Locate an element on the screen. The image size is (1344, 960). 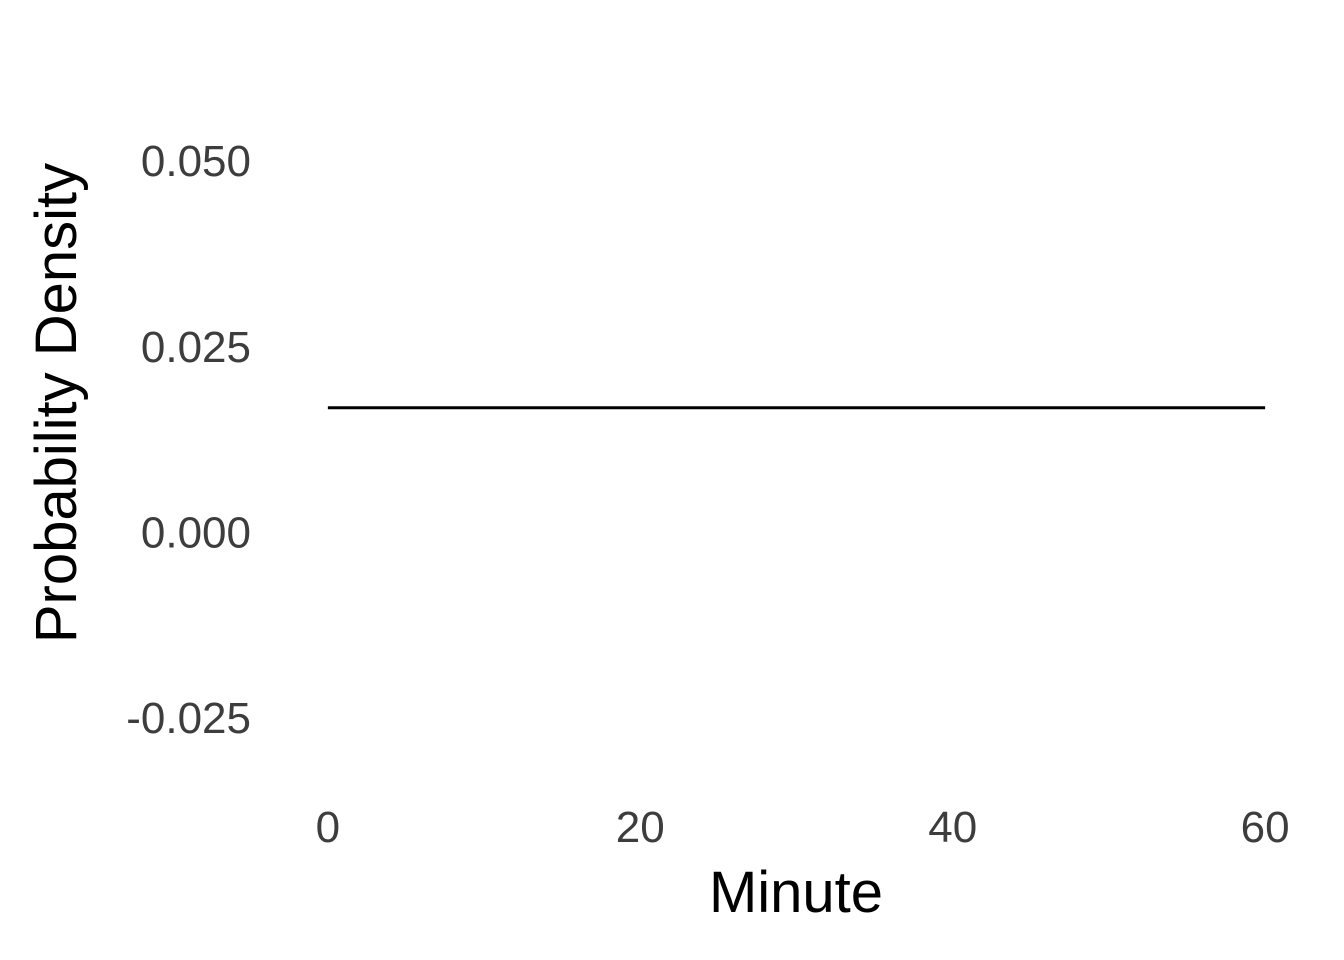
y-tick-label: 0.025 is located at coordinates (196, 347).